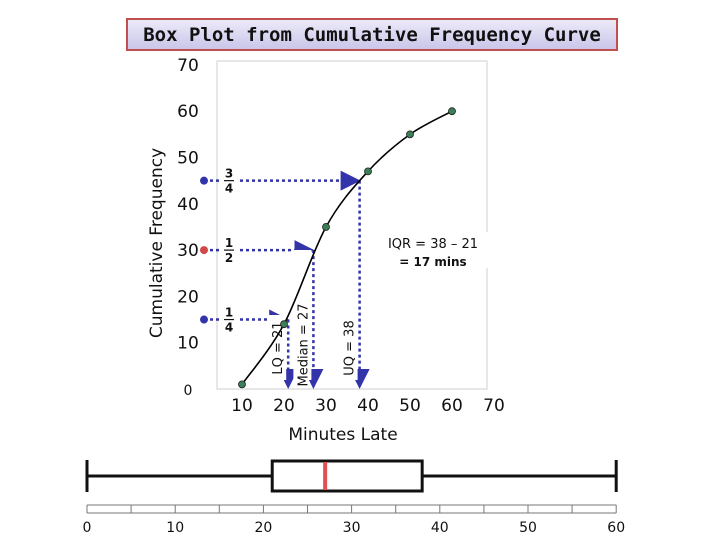  Describe the element at coordinates (188, 297) in the screenshot. I see `y-tick-label: 20` at that location.